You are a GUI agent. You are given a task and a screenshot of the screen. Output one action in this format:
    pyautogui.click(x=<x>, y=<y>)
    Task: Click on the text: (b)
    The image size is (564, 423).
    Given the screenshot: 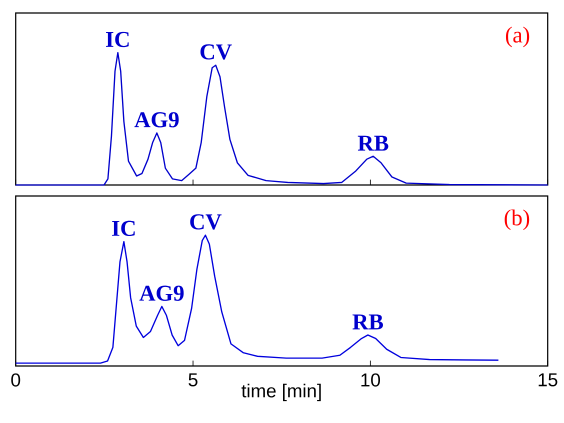 What is the action you would take?
    pyautogui.click(x=517, y=219)
    